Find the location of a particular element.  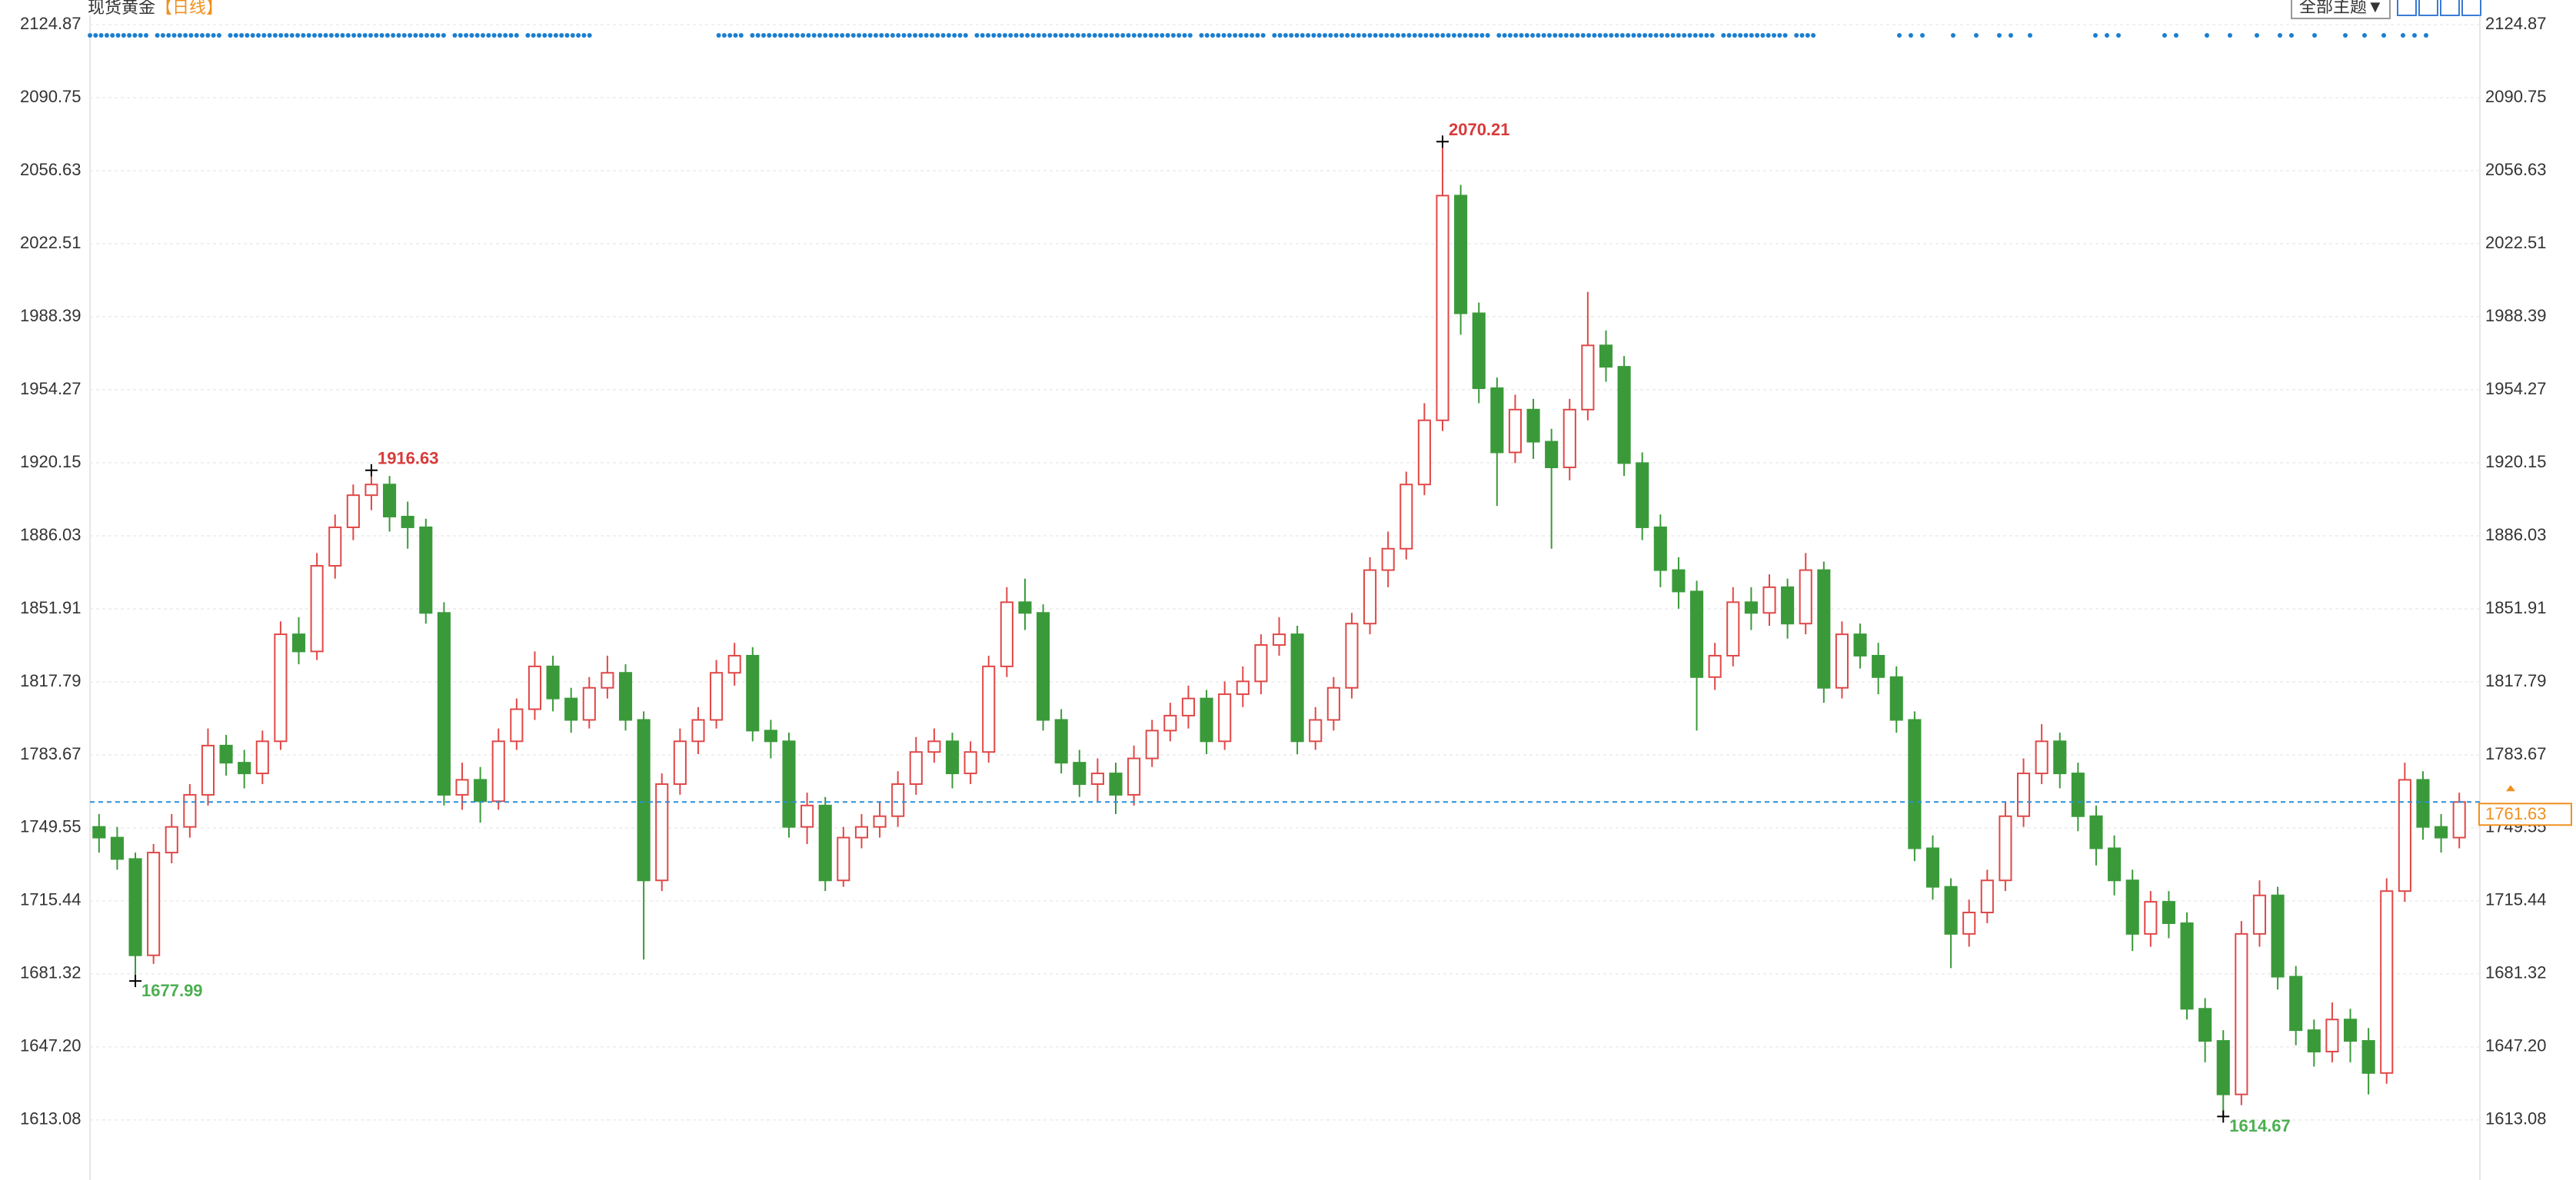

y-tick-label-left: 1613.08 is located at coordinates (51, 1119).